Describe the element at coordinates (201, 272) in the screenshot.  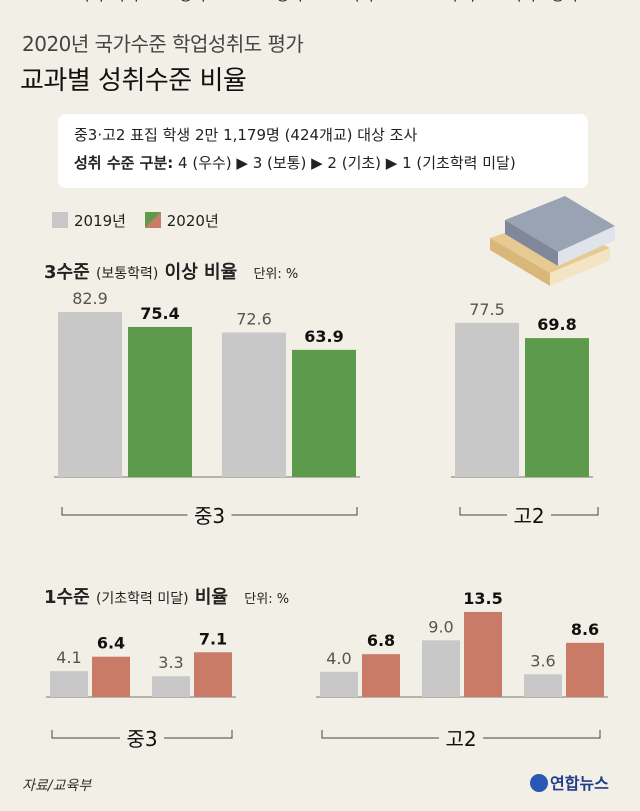
I see `section1-title-tail: 이상 비율` at that location.